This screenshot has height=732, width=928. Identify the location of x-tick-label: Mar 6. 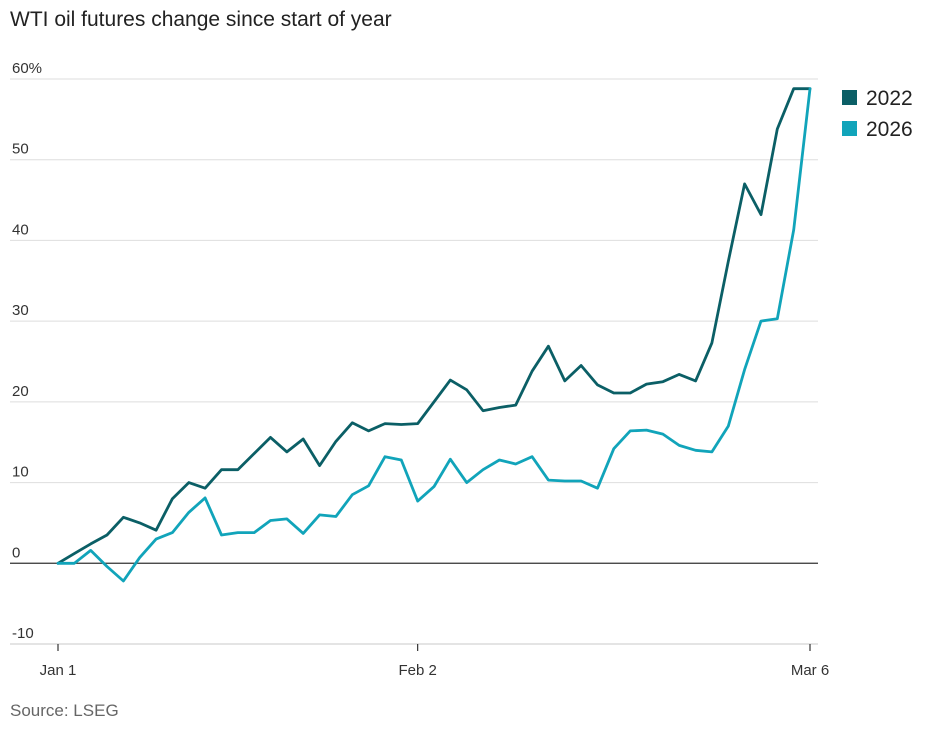
(810, 670).